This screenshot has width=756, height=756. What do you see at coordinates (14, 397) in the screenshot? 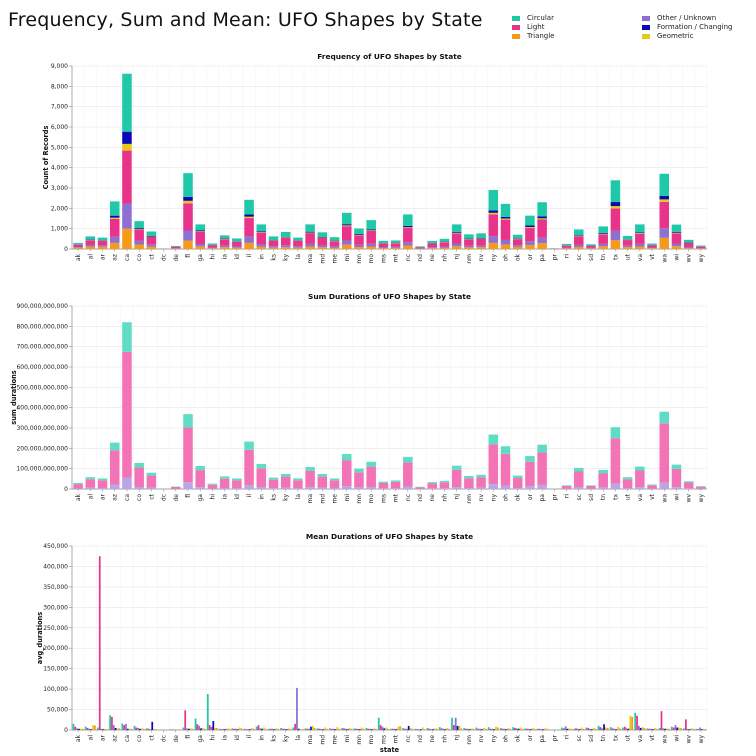
I see `y-axis-label: sum_durations` at bounding box center [14, 397].